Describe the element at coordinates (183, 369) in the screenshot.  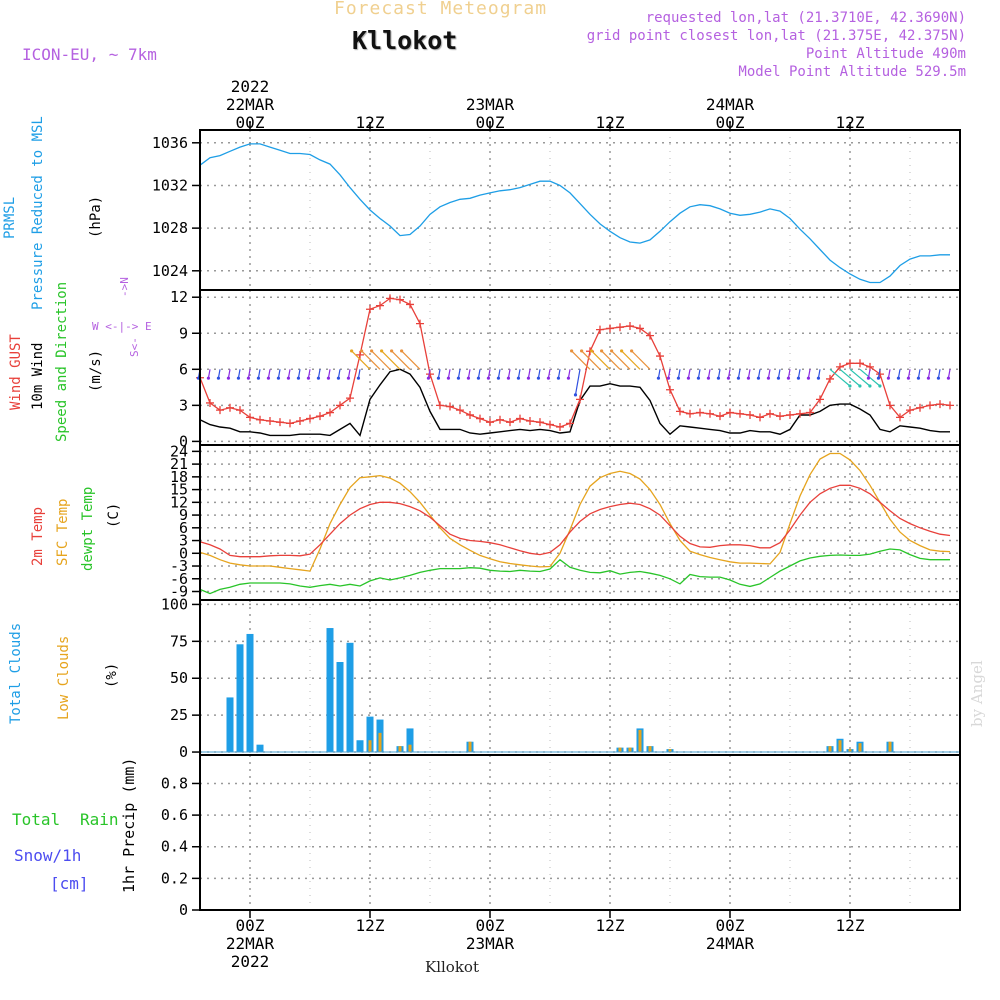
I see `wind-tick-label: 6` at that location.